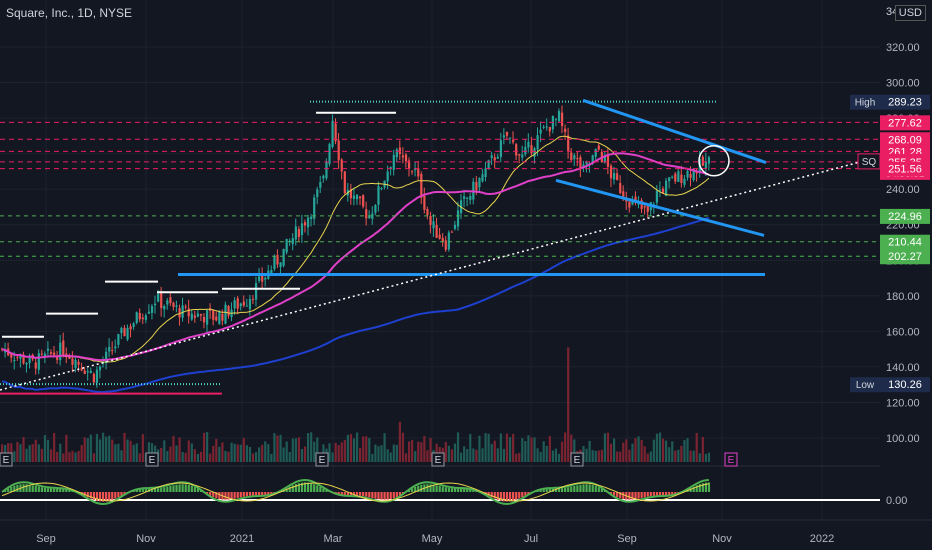  I want to click on symbol-title: Square, Inc., 1D, NYSE, so click(69, 13).